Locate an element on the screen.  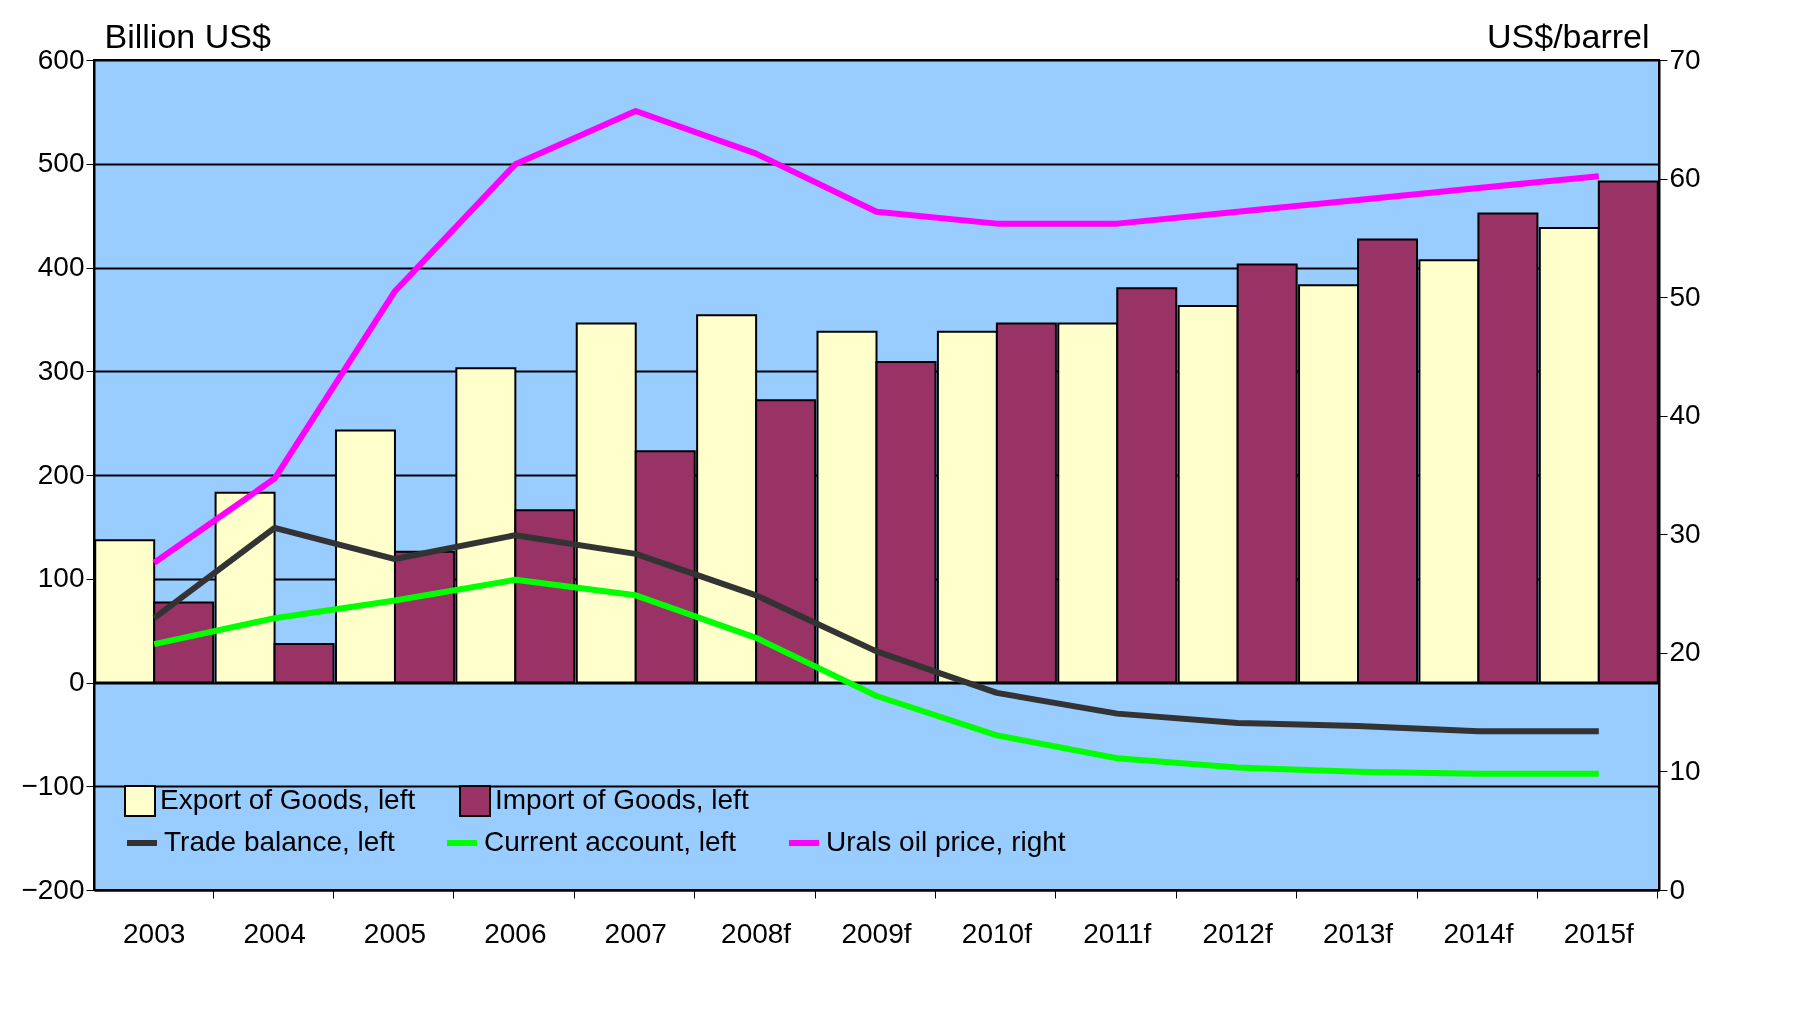
x-tick-label: 2005 is located at coordinates (395, 933).